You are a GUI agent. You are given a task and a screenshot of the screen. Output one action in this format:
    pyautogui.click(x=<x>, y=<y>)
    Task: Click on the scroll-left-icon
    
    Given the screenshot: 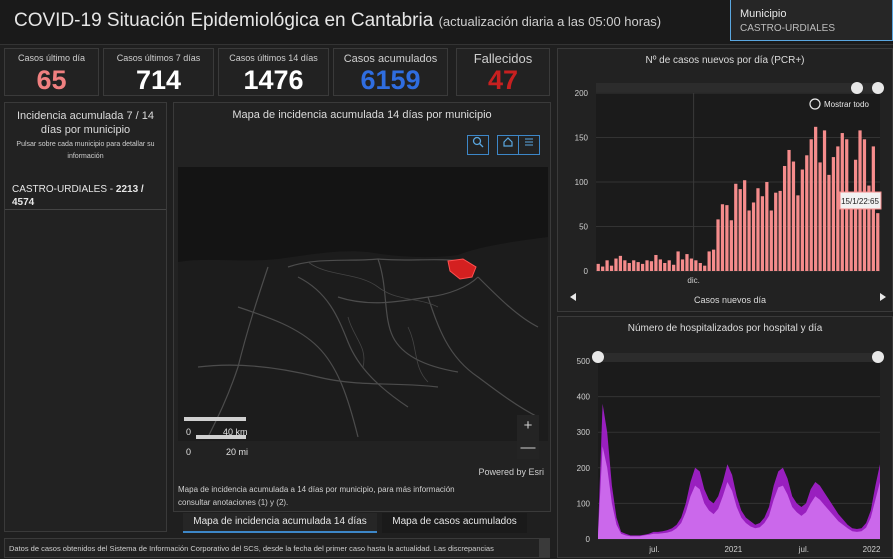 What is the action you would take?
    pyautogui.click(x=573, y=297)
    